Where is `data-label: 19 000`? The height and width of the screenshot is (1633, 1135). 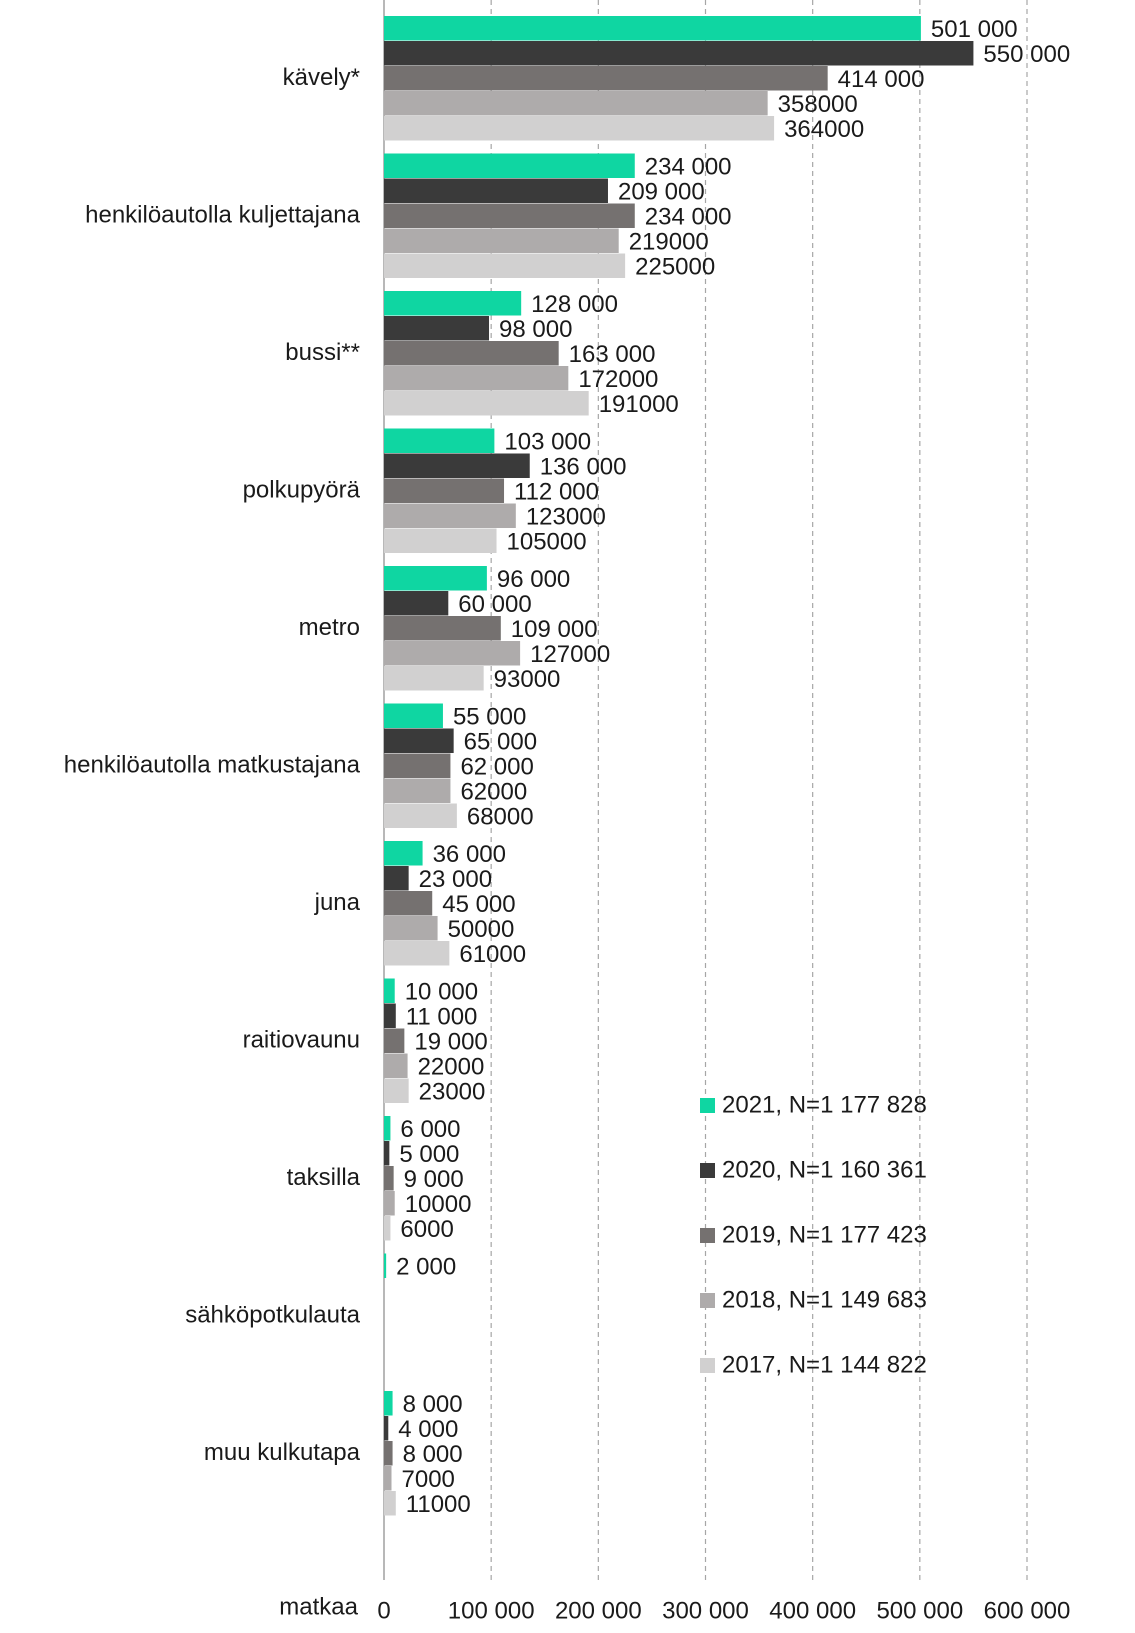 data-label: 19 000 is located at coordinates (450, 1041).